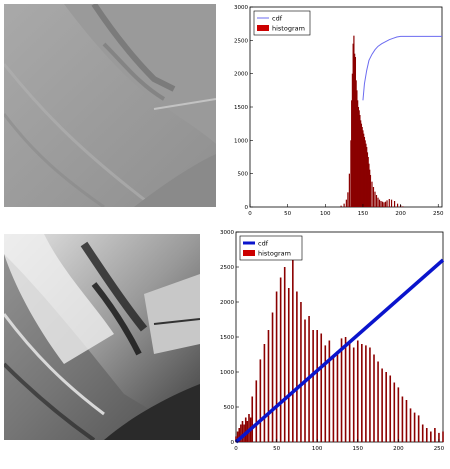 The height and width of the screenshot is (469, 450). Describe the element at coordinates (363, 214) in the screenshot. I see `x-tick-label: 150` at that location.